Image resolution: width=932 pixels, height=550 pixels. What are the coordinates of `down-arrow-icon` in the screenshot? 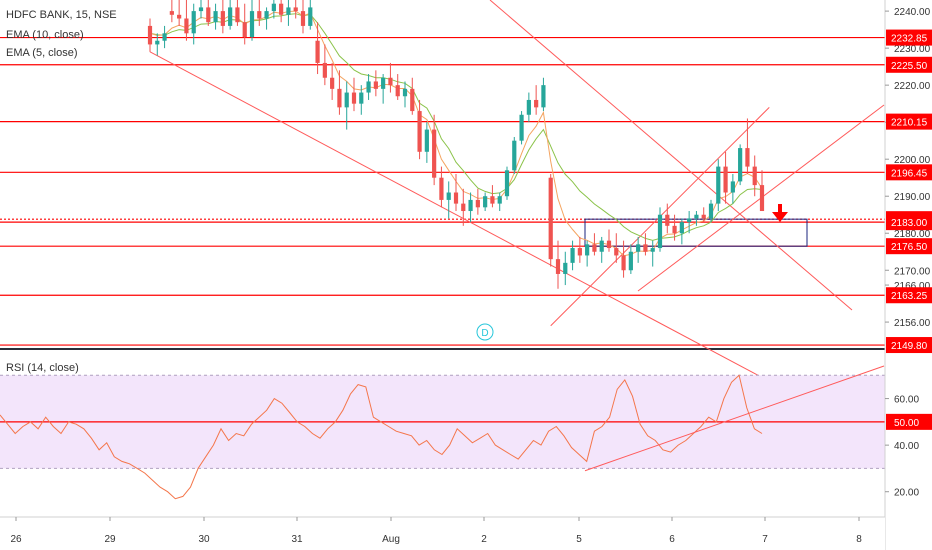 It's located at (780, 213).